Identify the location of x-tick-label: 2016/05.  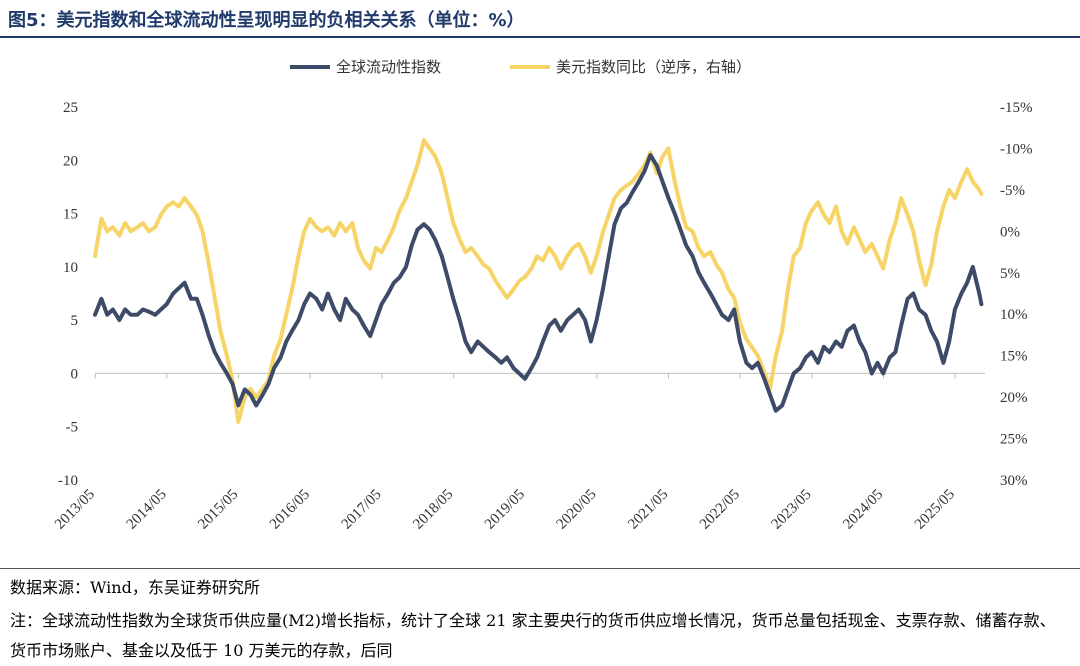
(290, 510).